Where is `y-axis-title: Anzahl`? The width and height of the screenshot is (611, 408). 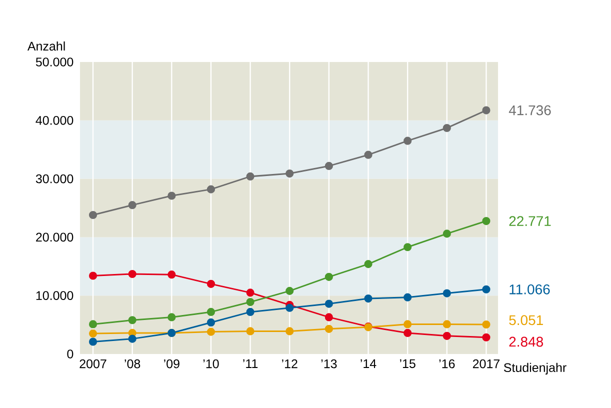 y-axis-title: Anzahl is located at coordinates (46, 46).